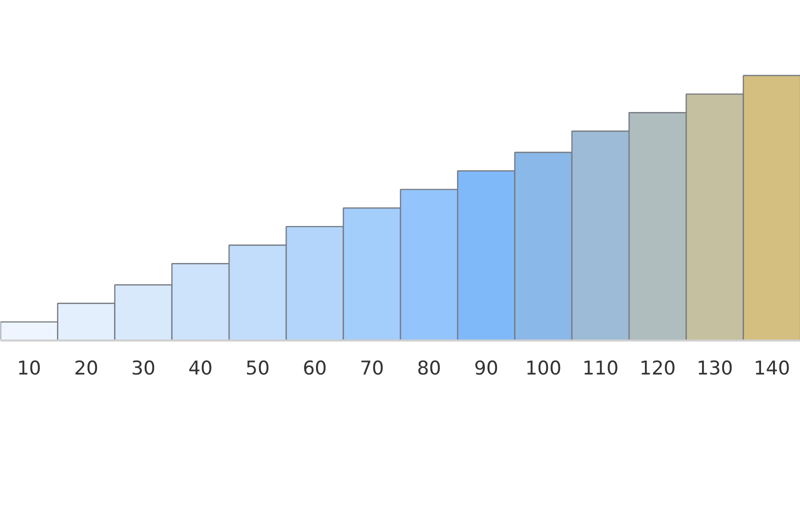  I want to click on x-tick-label: 130, so click(714, 369).